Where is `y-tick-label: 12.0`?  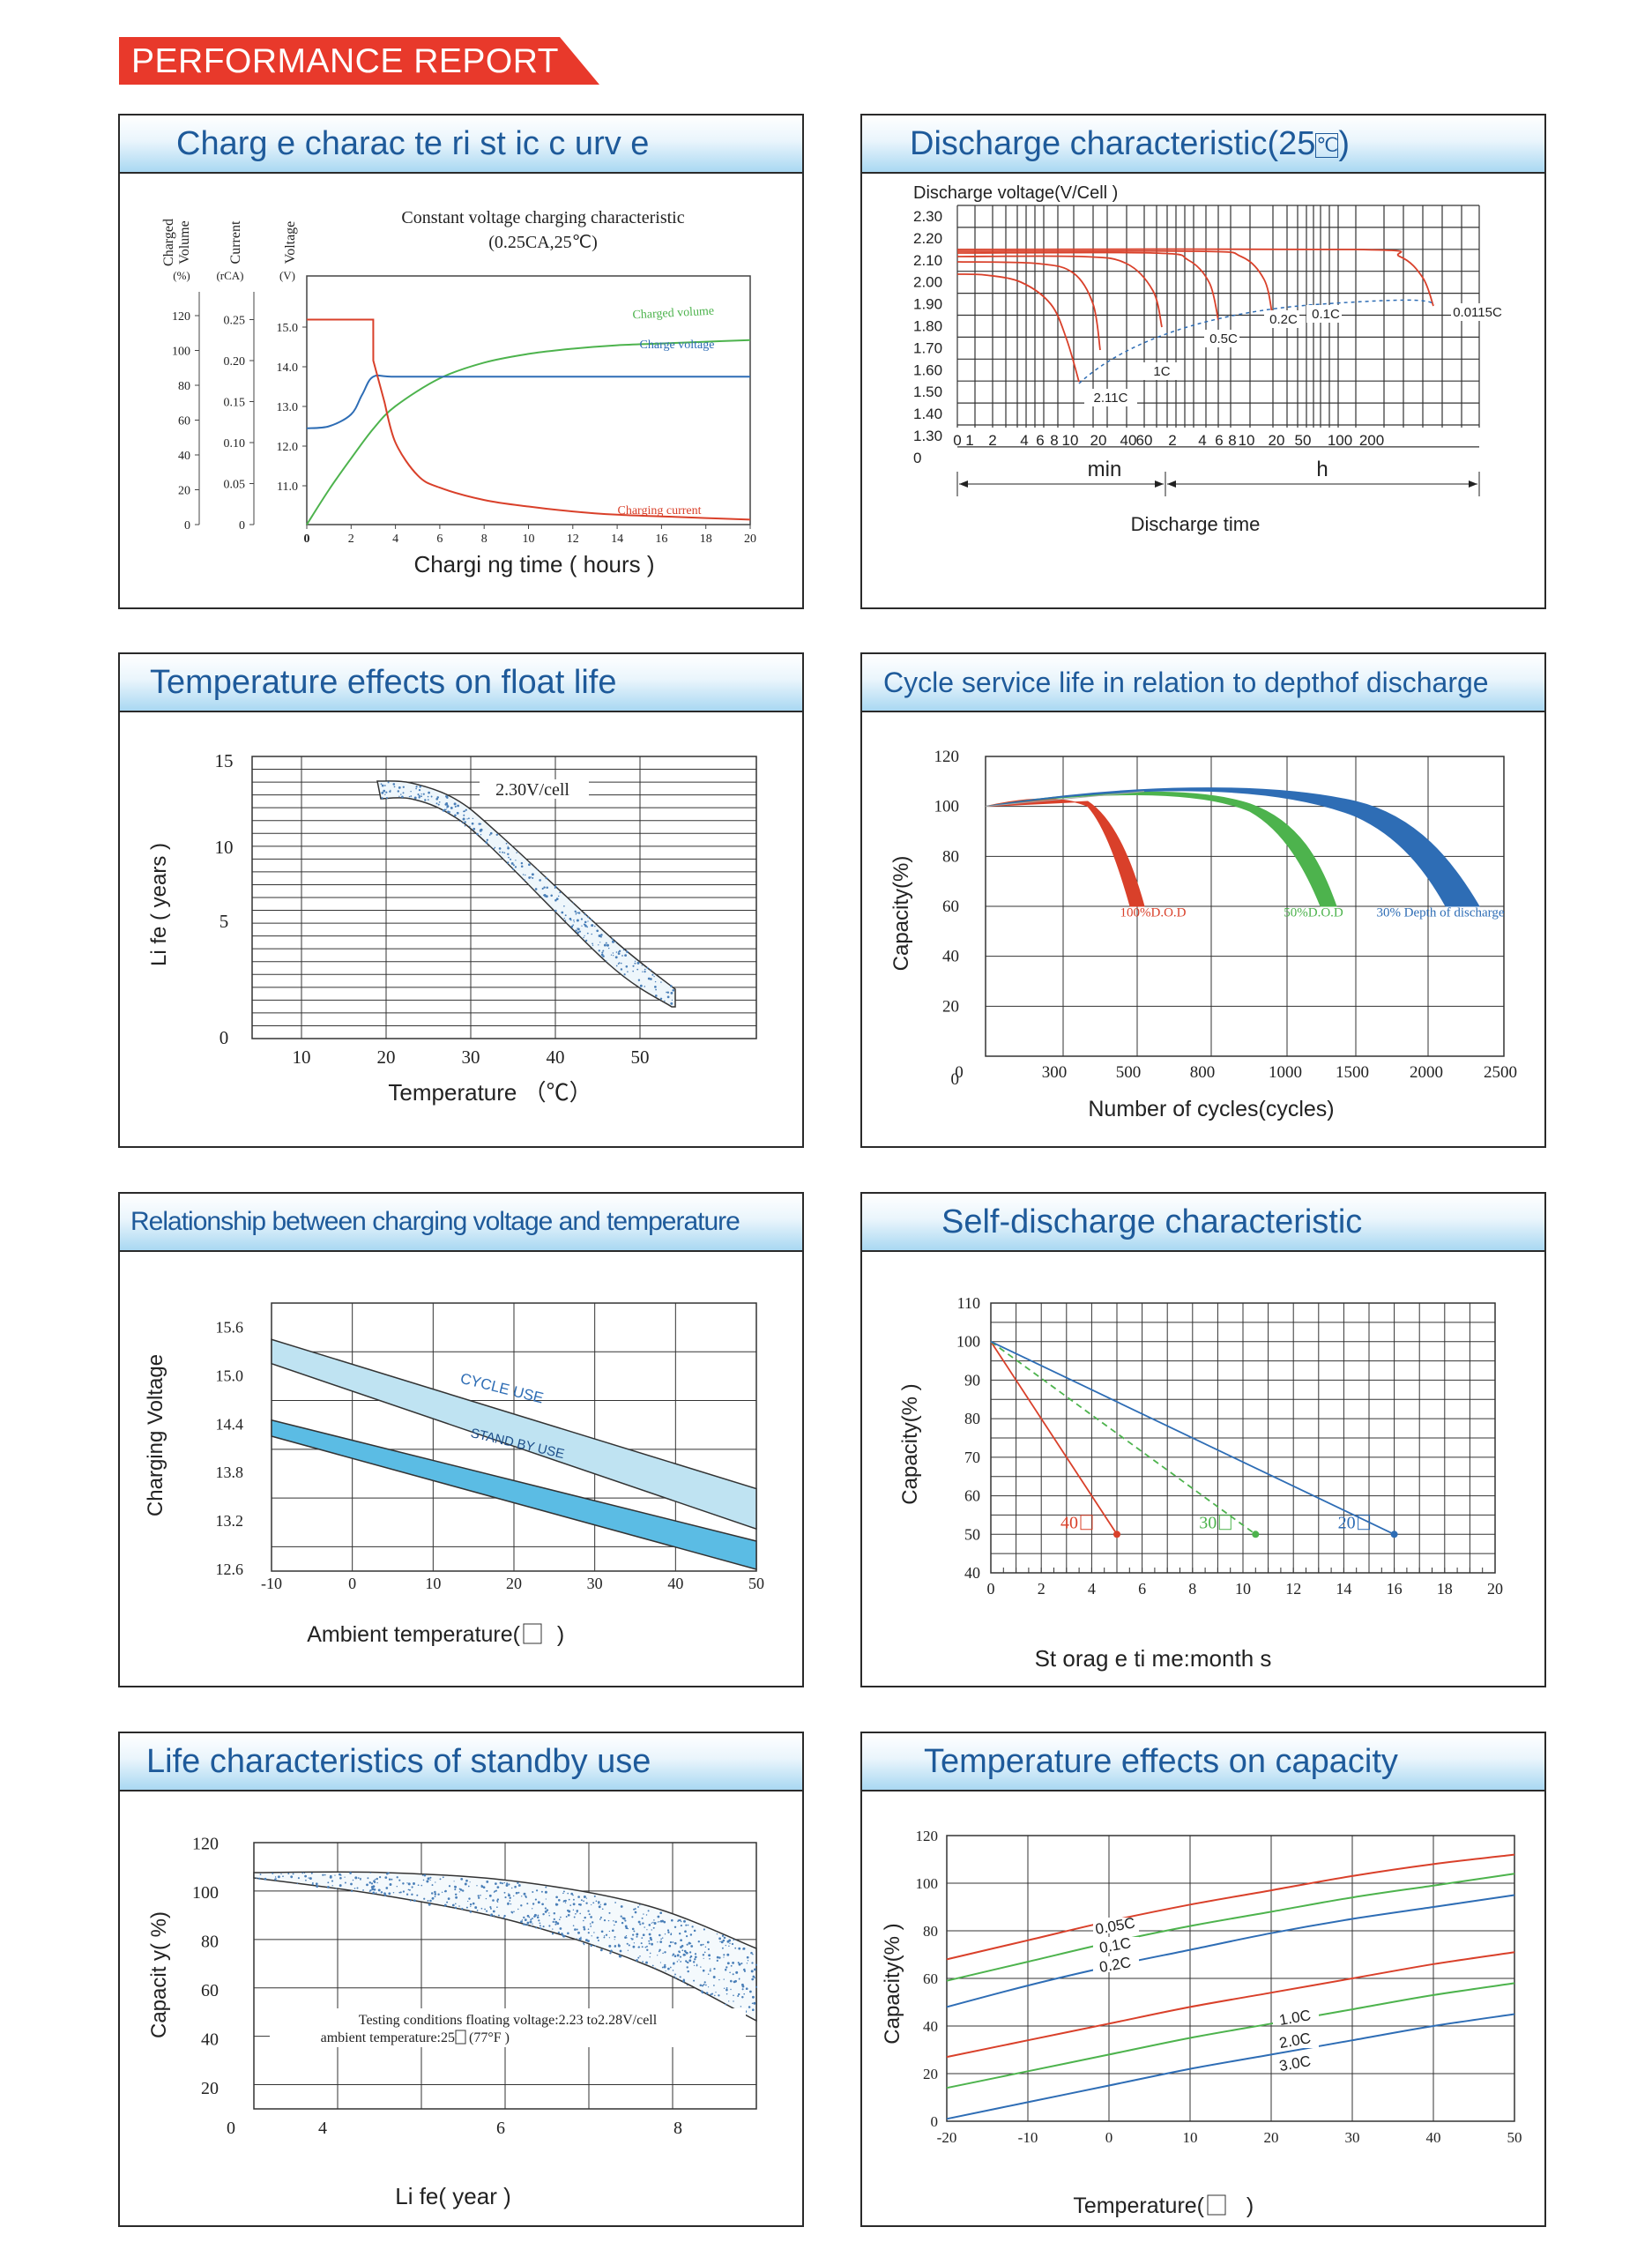 y-tick-label: 12.0 is located at coordinates (288, 447).